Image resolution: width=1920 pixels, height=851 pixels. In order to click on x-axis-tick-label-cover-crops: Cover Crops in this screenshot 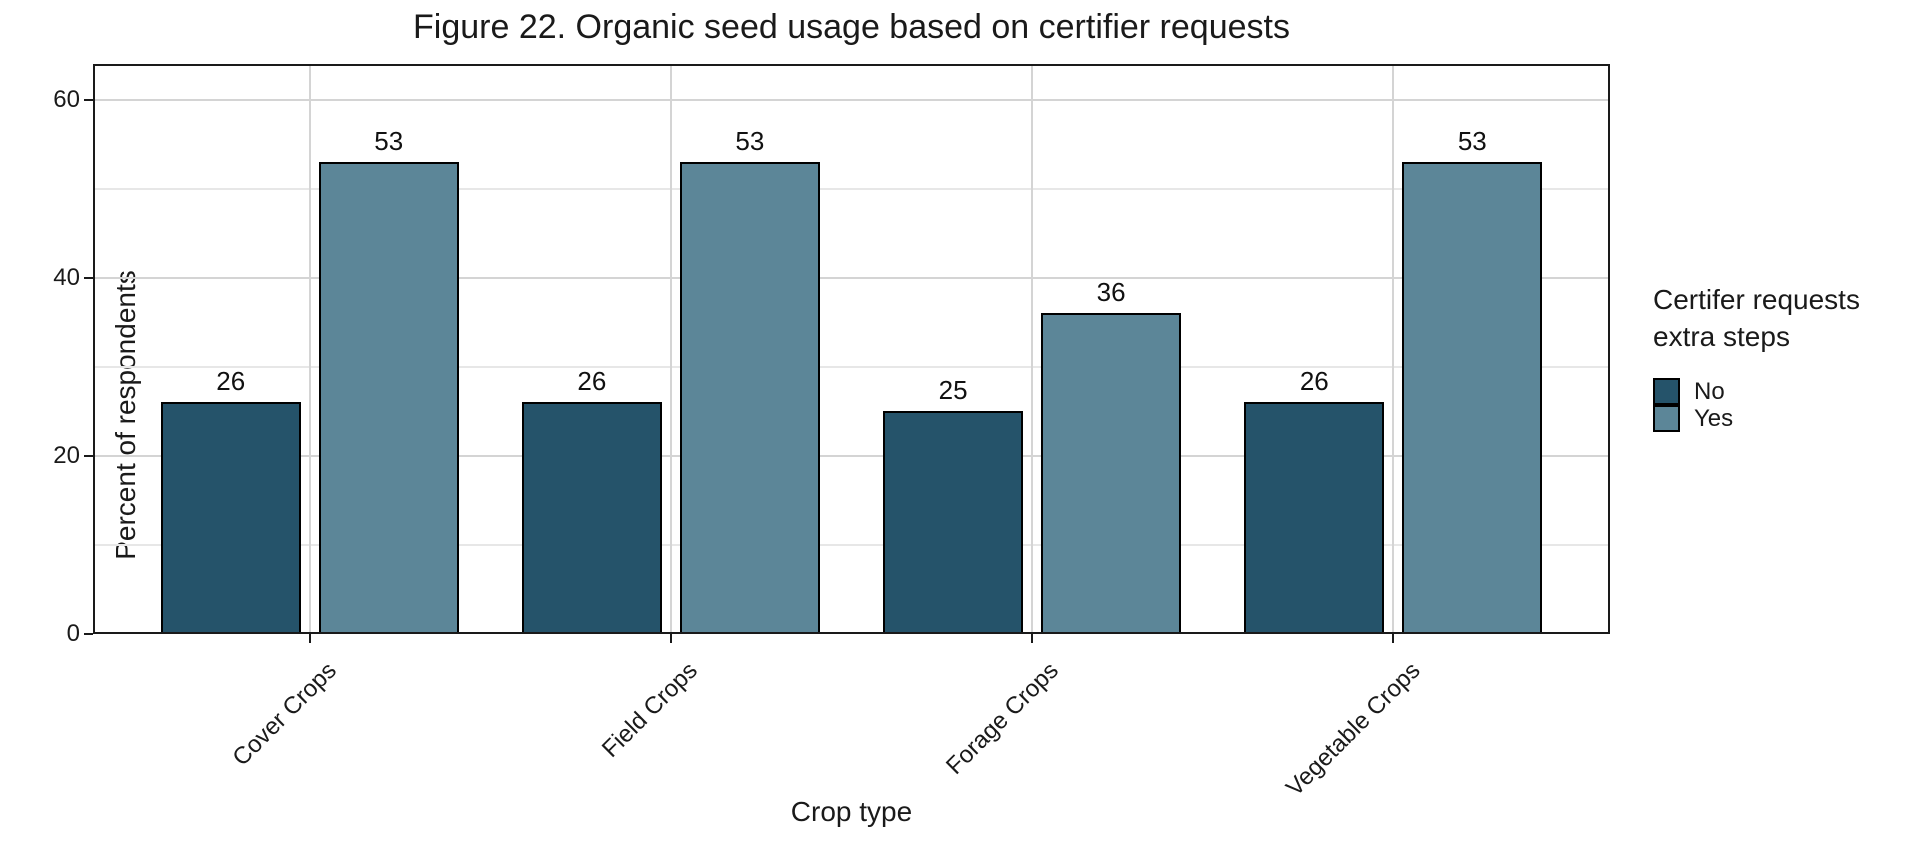, I will do `click(284, 714)`.